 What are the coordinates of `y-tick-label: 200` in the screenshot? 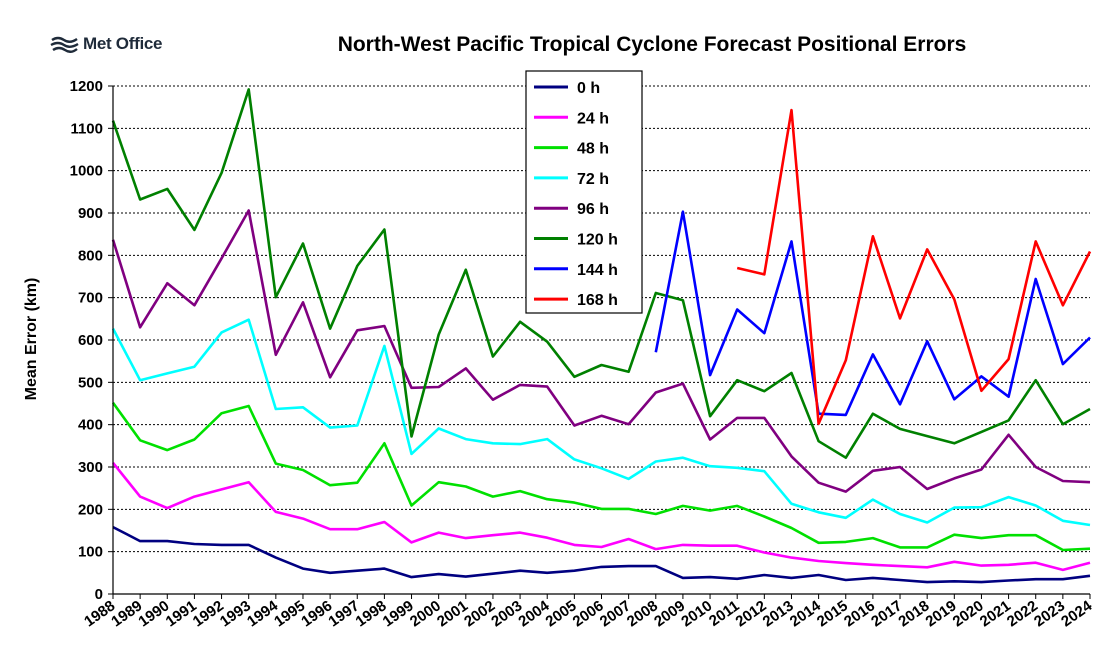 It's located at (90, 509).